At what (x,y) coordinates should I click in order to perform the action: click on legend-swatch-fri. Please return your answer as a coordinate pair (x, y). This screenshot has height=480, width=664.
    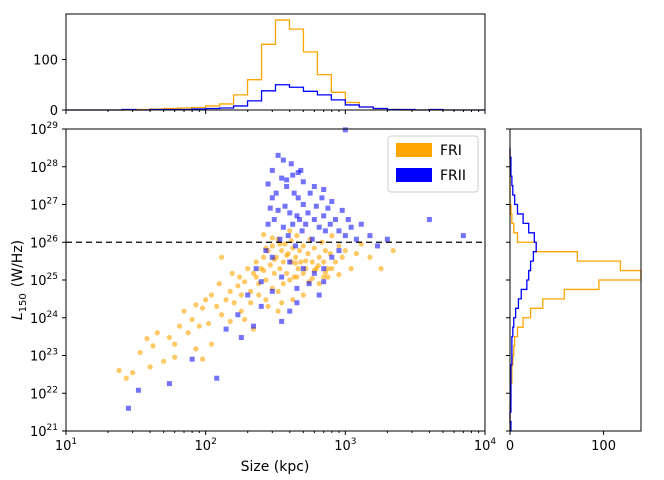
    Looking at the image, I should click on (414, 150).